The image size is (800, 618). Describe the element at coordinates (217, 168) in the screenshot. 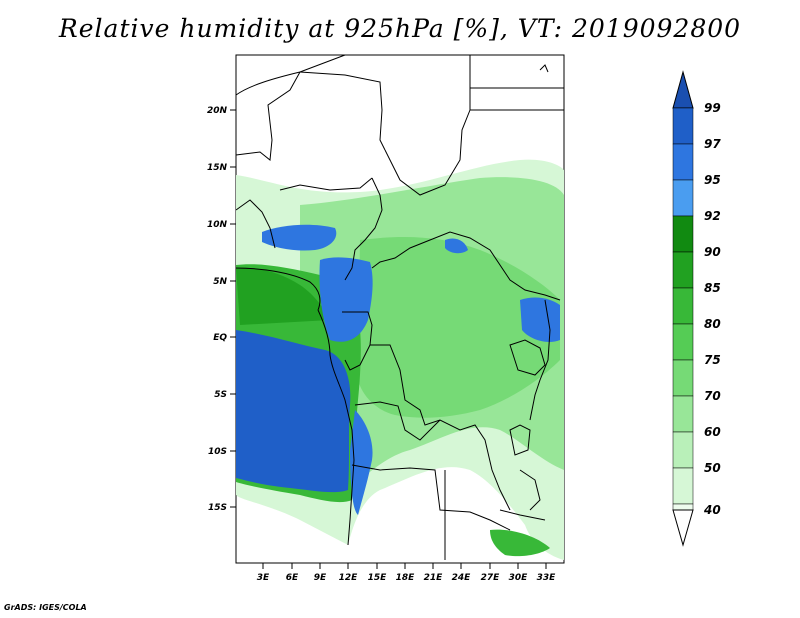

I see `lat-label-15n: 15N` at that location.